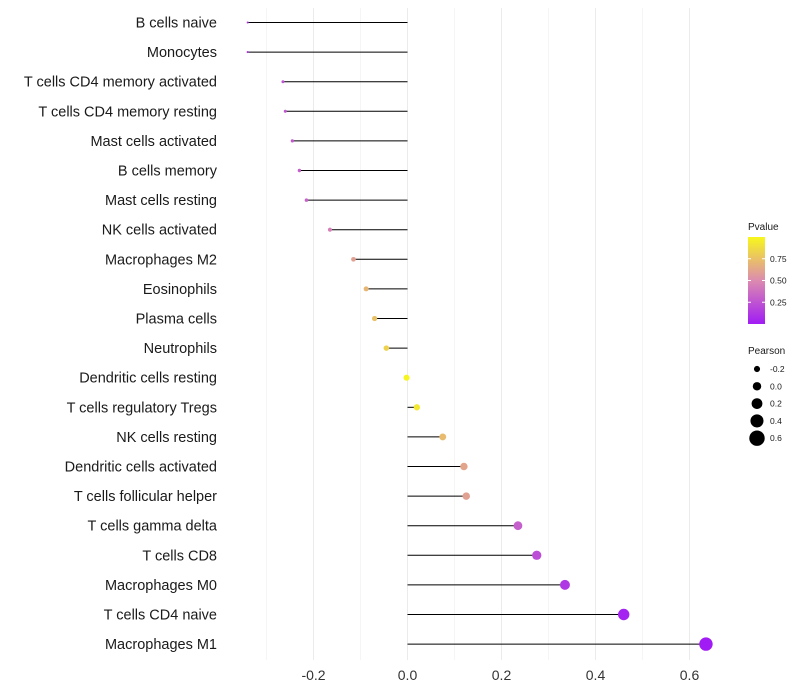 The image size is (800, 700). I want to click on category-label: Dendritic cells resting, so click(148, 379).